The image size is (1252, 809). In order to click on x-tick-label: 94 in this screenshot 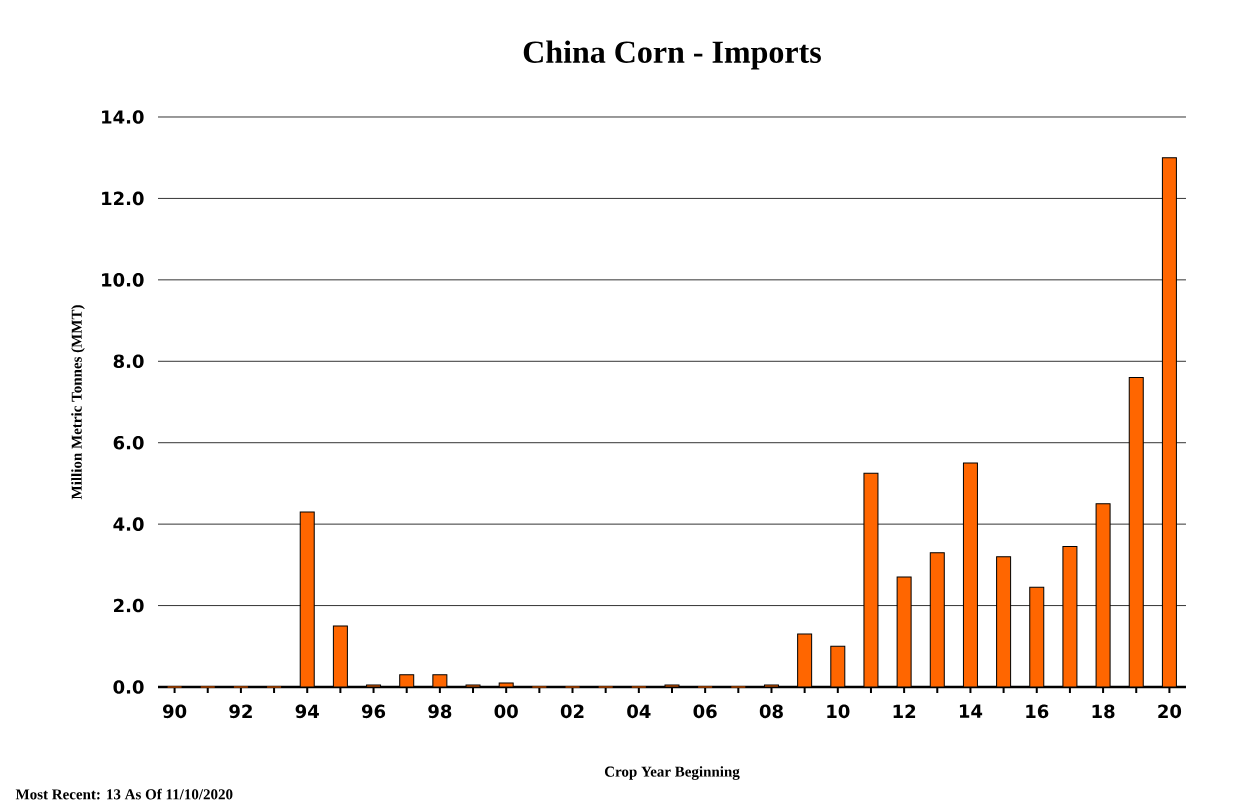, I will do `click(307, 711)`.